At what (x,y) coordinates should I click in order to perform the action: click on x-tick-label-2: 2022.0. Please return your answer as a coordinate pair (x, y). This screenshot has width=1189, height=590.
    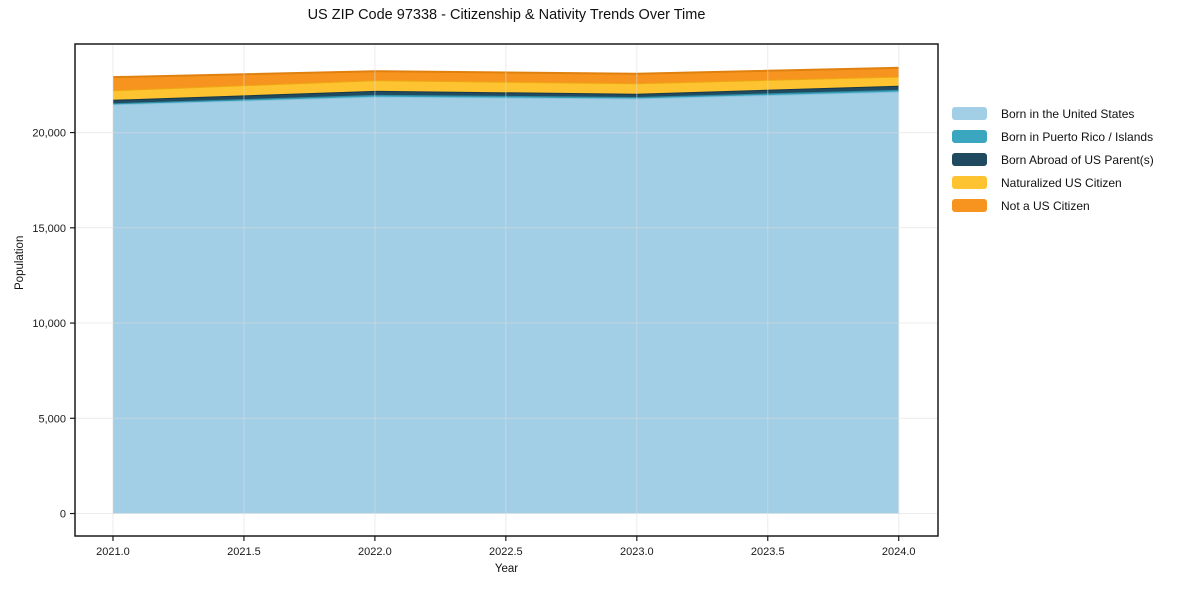
    Looking at the image, I should click on (375, 552).